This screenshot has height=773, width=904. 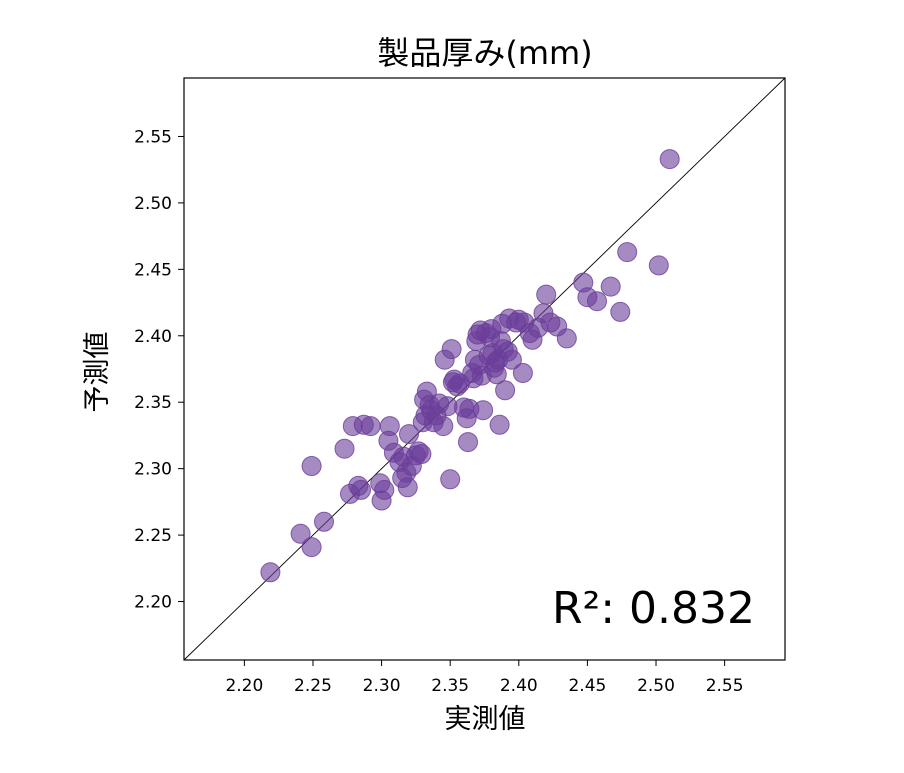 What do you see at coordinates (153, 403) in the screenshot?
I see `y-tick-label: 2.35` at bounding box center [153, 403].